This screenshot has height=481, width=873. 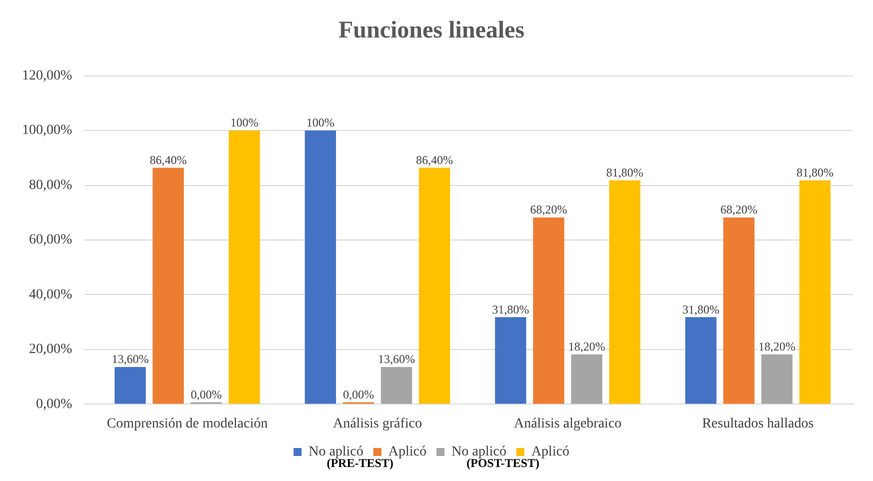 What do you see at coordinates (47, 130) in the screenshot?
I see `y-tick-label: 100,00%` at bounding box center [47, 130].